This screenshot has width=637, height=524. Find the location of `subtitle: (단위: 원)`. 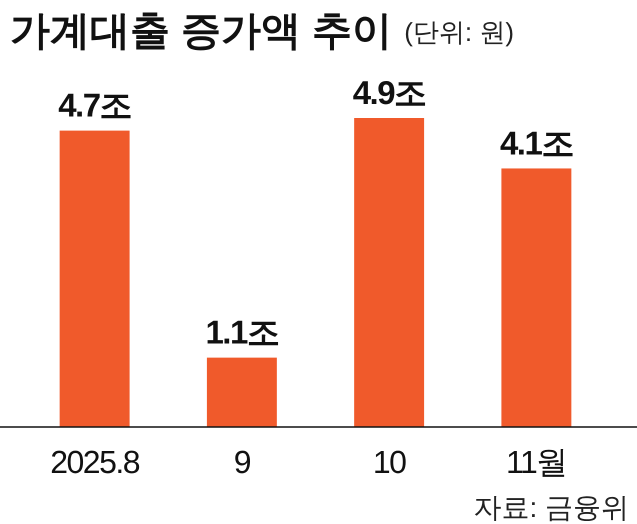

subtitle: (단위: 원) is located at coordinates (459, 32).